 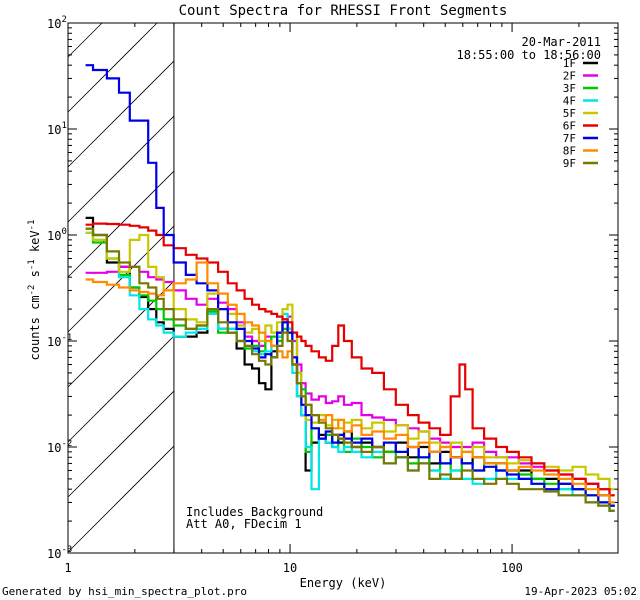 I want to click on y-tick-label: 10⁻³, so click(x=59, y=553).